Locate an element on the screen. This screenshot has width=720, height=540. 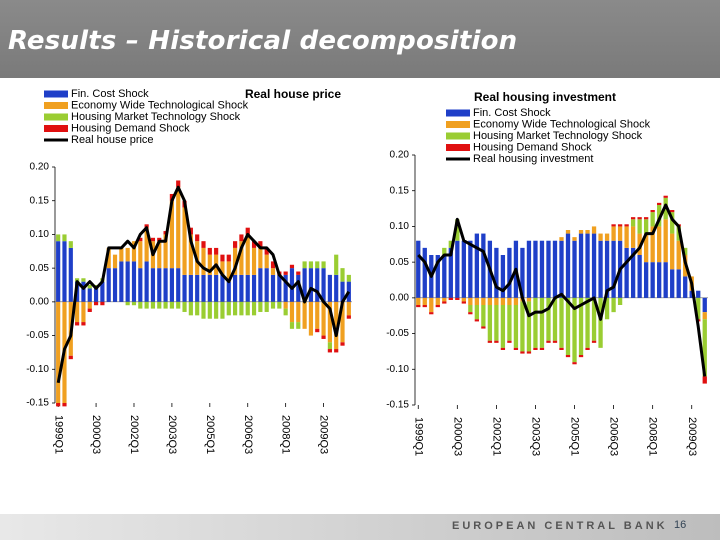
footer-bar: EUROPEAN CENTRAL BANK 16 is located at coordinates (360, 527).